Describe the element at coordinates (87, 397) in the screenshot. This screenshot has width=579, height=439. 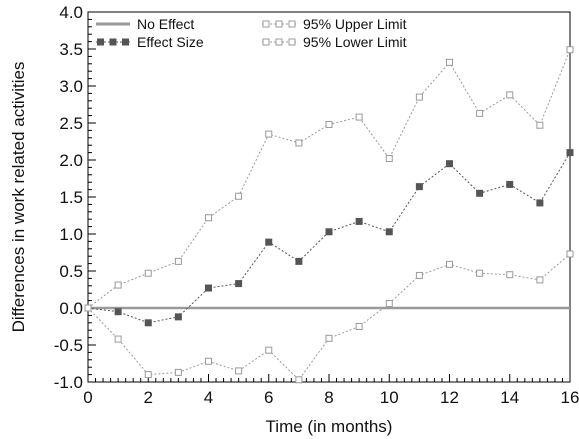
I see `x-tick-label: 0` at that location.